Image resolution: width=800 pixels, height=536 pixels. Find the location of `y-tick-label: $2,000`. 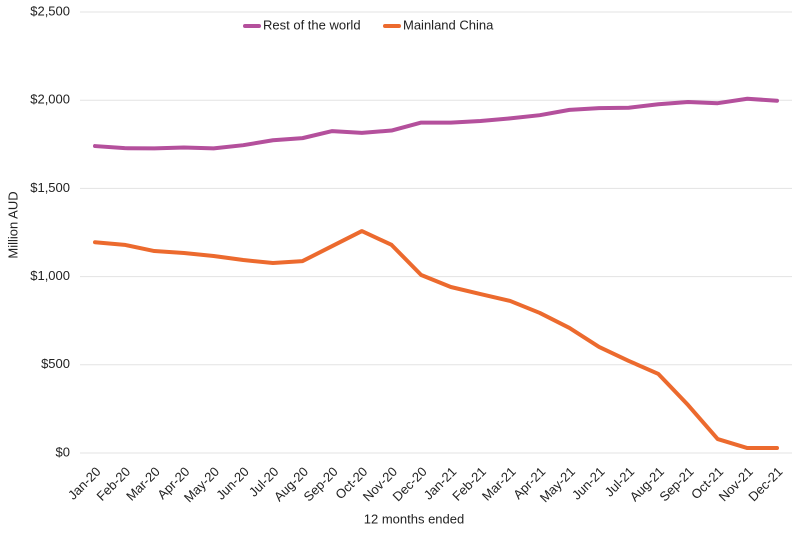

y-tick-label: $2,000 is located at coordinates (50, 99).